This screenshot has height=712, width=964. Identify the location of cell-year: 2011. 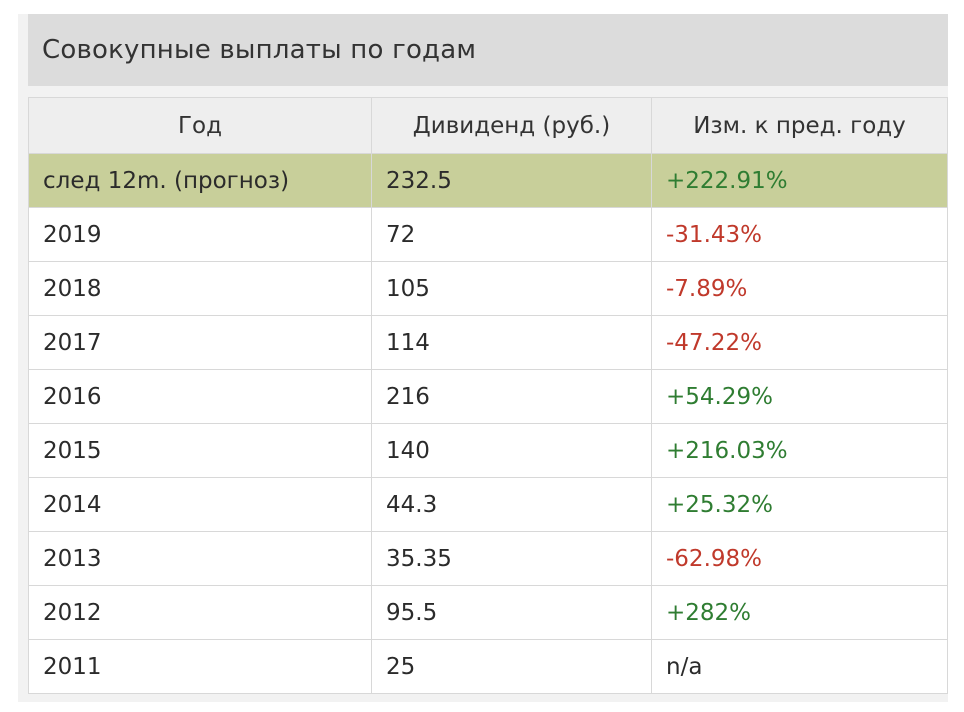
(200, 666).